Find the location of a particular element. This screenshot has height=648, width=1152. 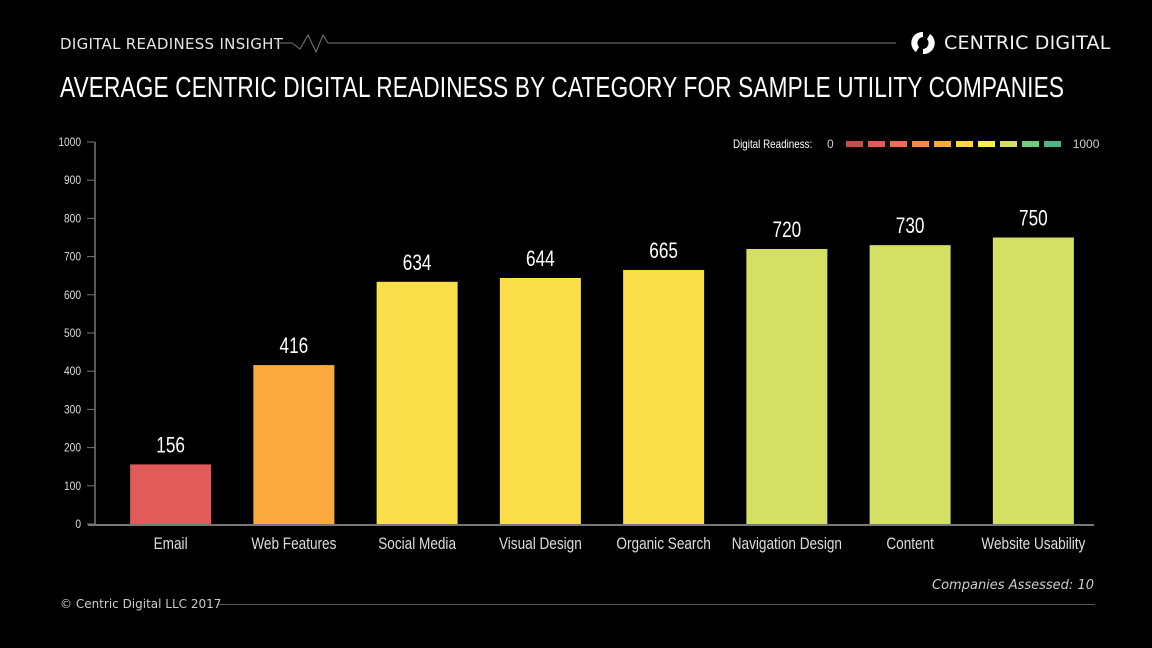

x-tick-label: Email is located at coordinates (171, 544).